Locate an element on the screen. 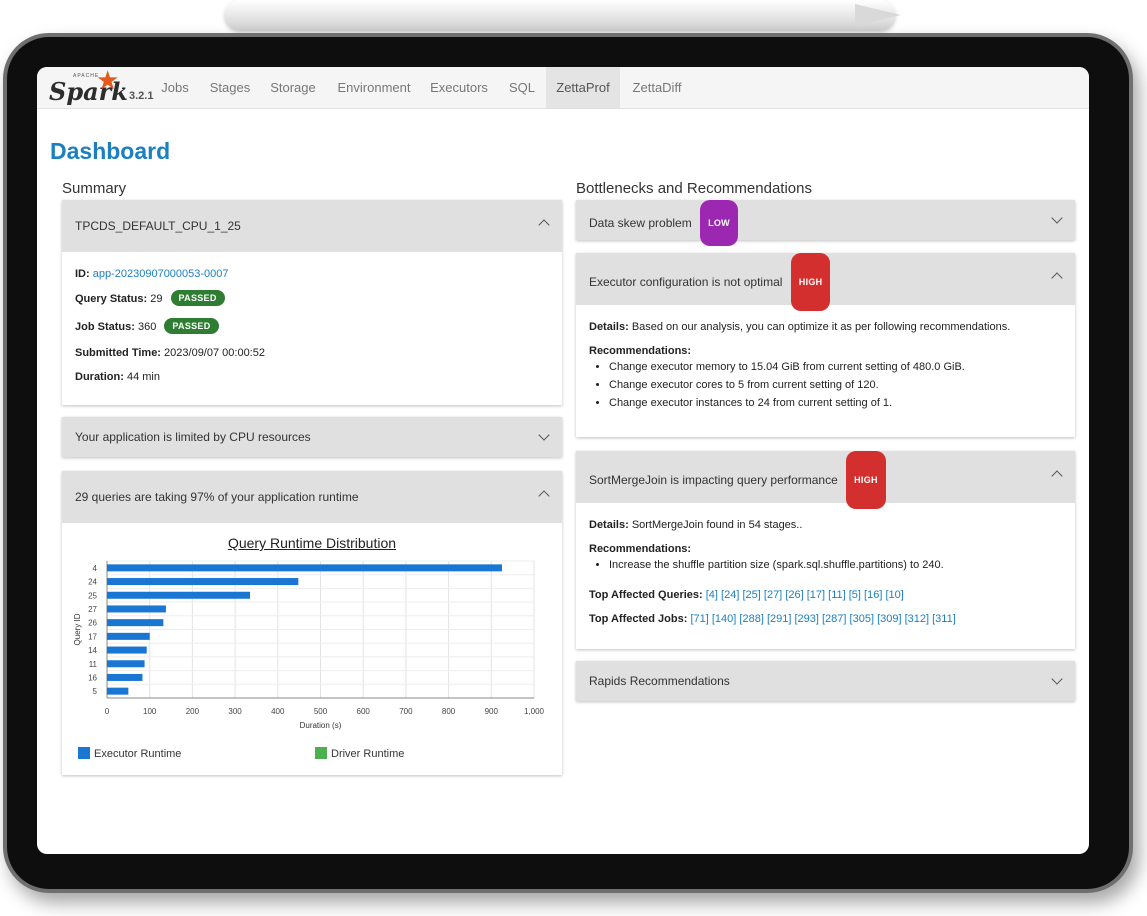 This screenshot has width=1147, height=916. duration-row: Duration: 44 min is located at coordinates (117, 377).